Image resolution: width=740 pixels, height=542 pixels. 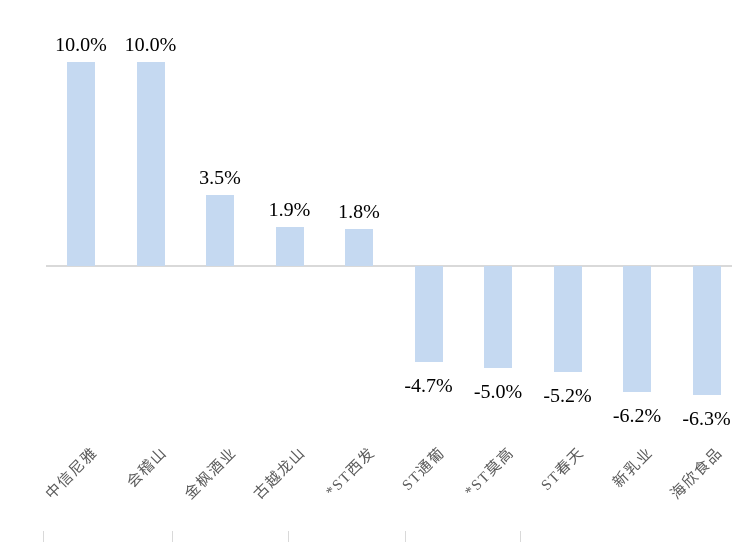 What do you see at coordinates (697, 473) in the screenshot?
I see `category-label: 海欣食品` at bounding box center [697, 473].